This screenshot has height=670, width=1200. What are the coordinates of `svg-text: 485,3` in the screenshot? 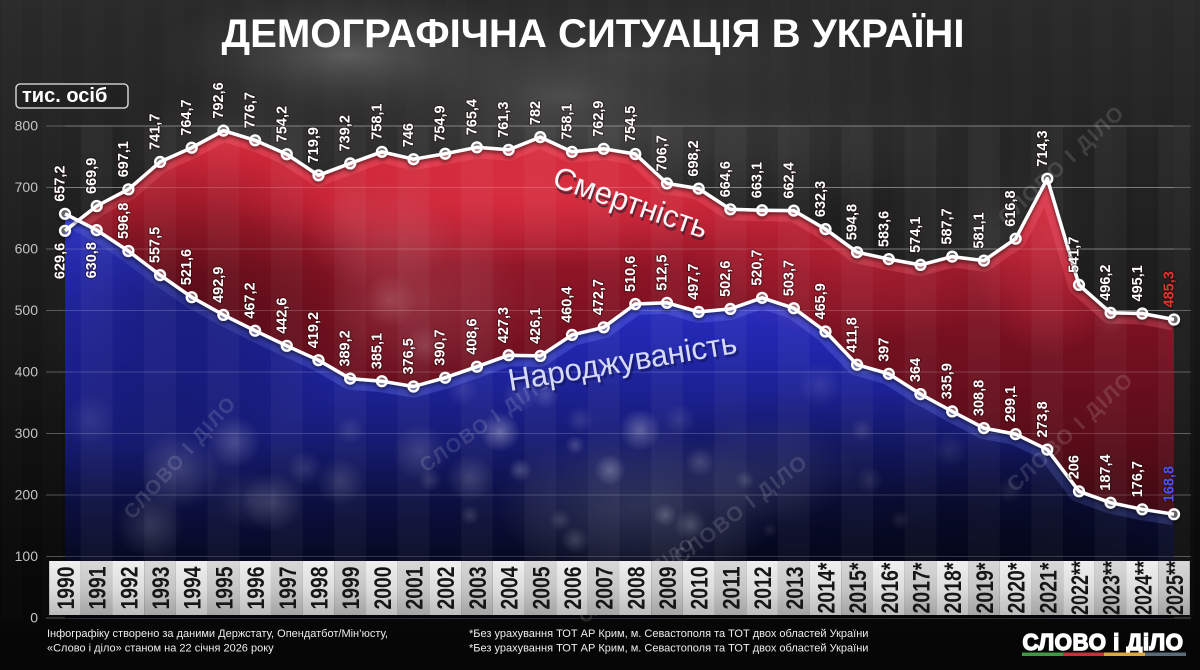 It's located at (1170, 289).